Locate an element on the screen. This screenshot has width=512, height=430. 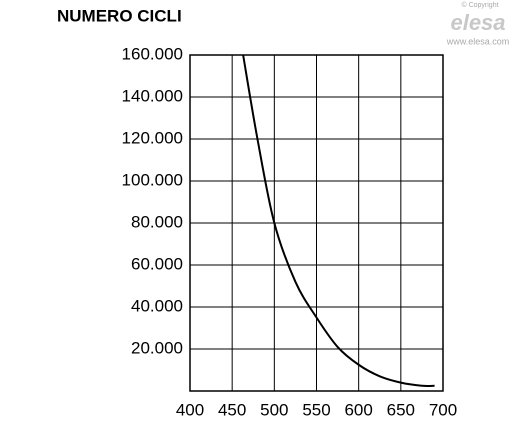
chart-title: NUMERO CICLI is located at coordinates (119, 15).